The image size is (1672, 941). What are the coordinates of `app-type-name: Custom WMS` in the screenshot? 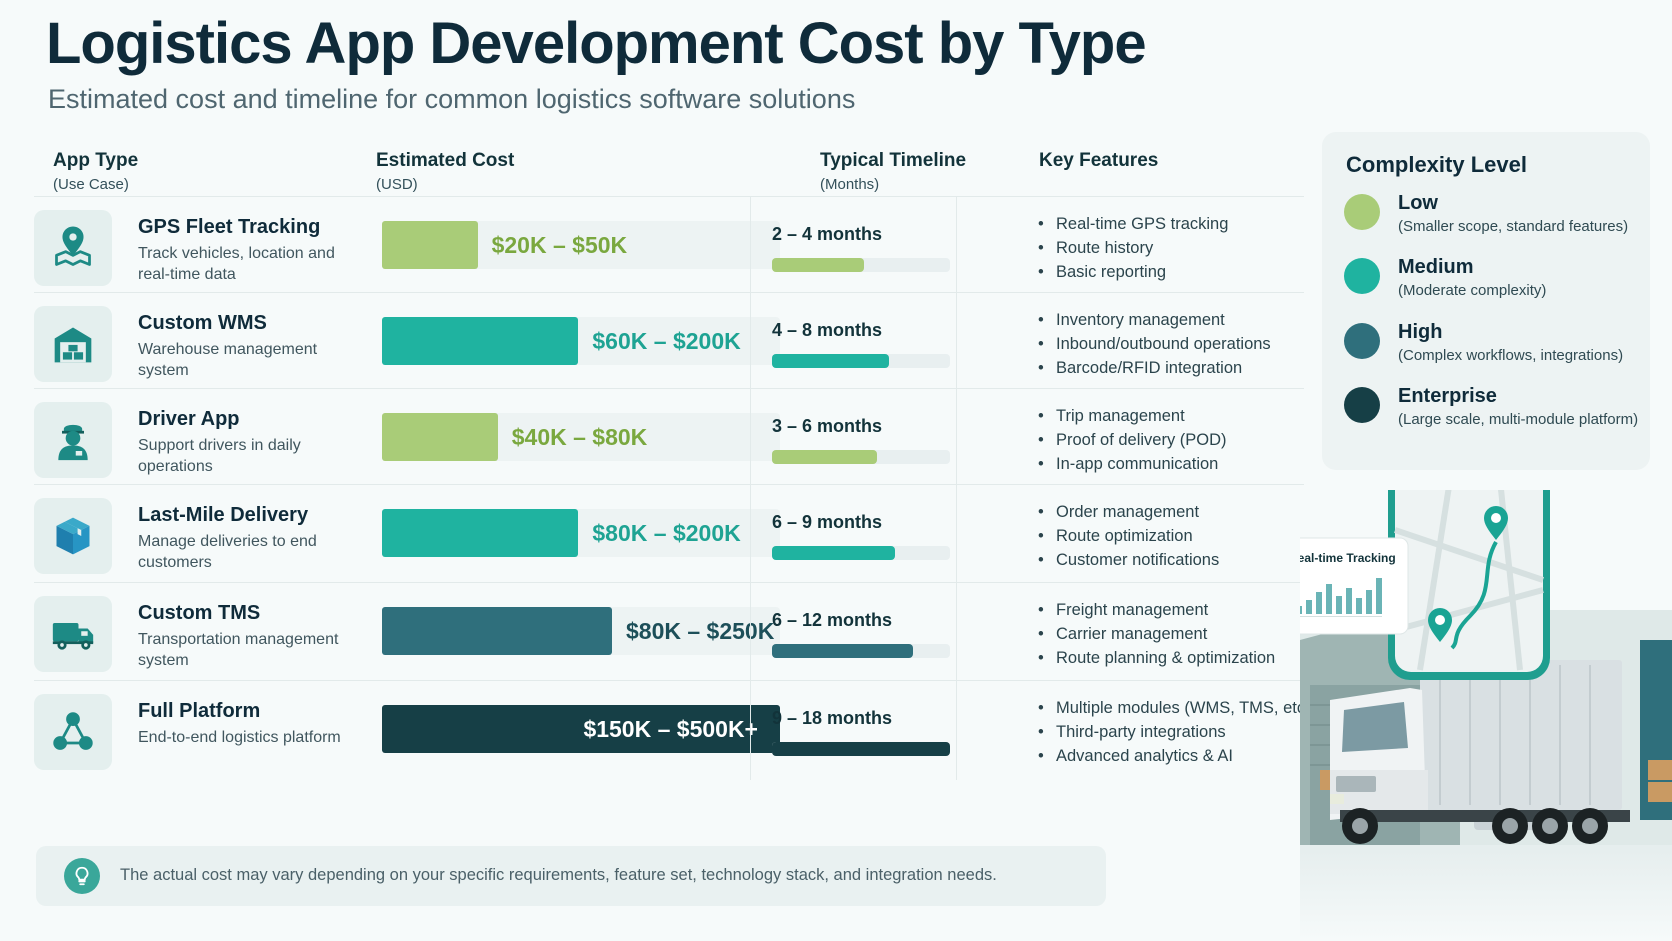 It's located at (202, 323).